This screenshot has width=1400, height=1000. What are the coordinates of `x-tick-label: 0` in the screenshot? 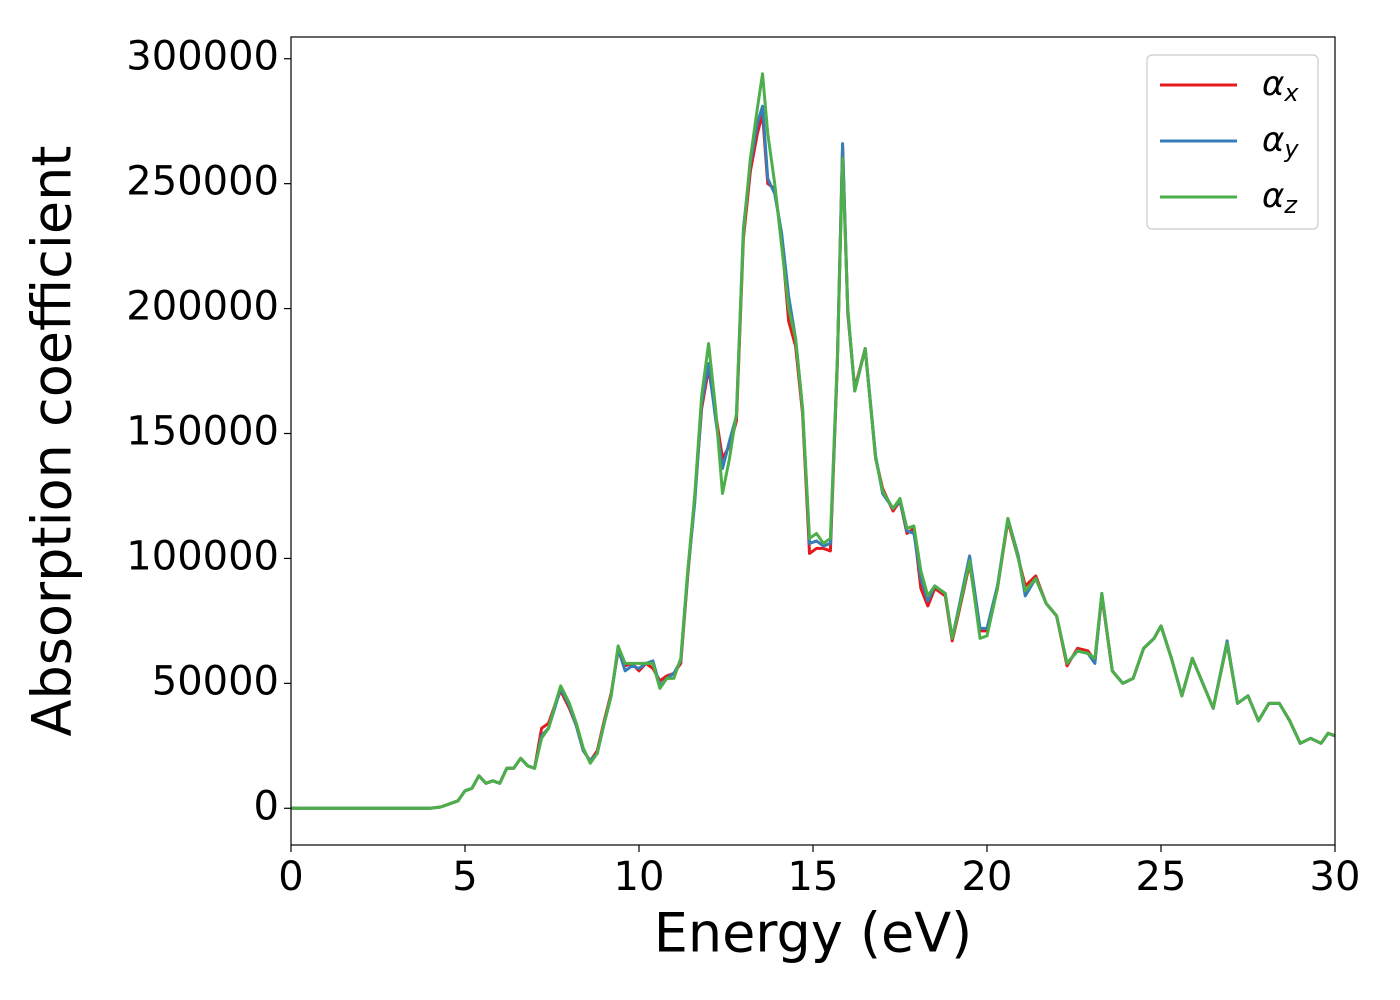 It's located at (290, 877).